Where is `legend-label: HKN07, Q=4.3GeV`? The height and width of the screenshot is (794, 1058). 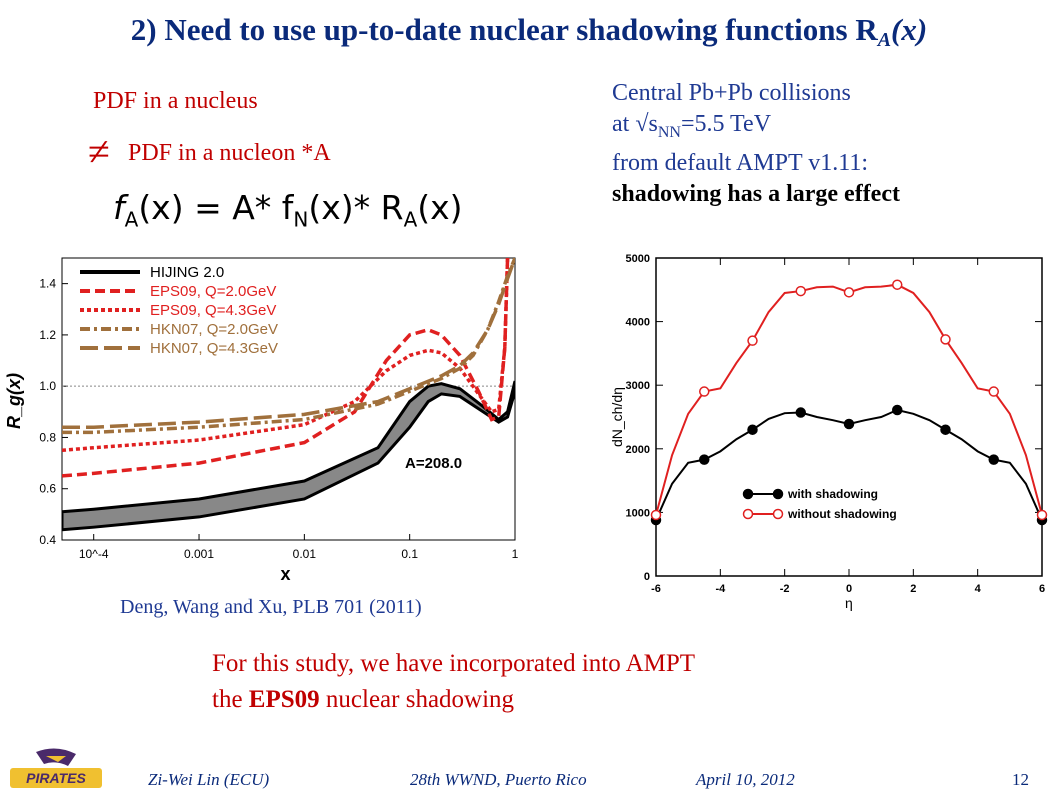 legend-label: HKN07, Q=4.3GeV is located at coordinates (214, 348).